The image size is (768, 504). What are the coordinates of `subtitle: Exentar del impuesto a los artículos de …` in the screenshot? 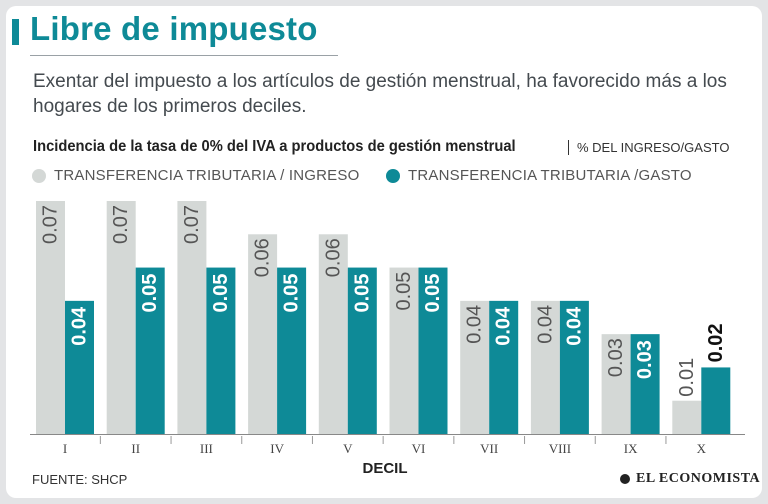 It's located at (380, 94).